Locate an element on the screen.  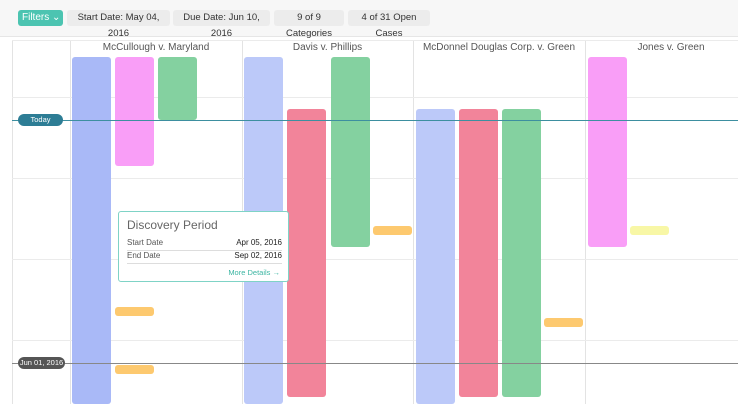
chip: Due Date: Jun 10, 2016 is located at coordinates (221, 24).